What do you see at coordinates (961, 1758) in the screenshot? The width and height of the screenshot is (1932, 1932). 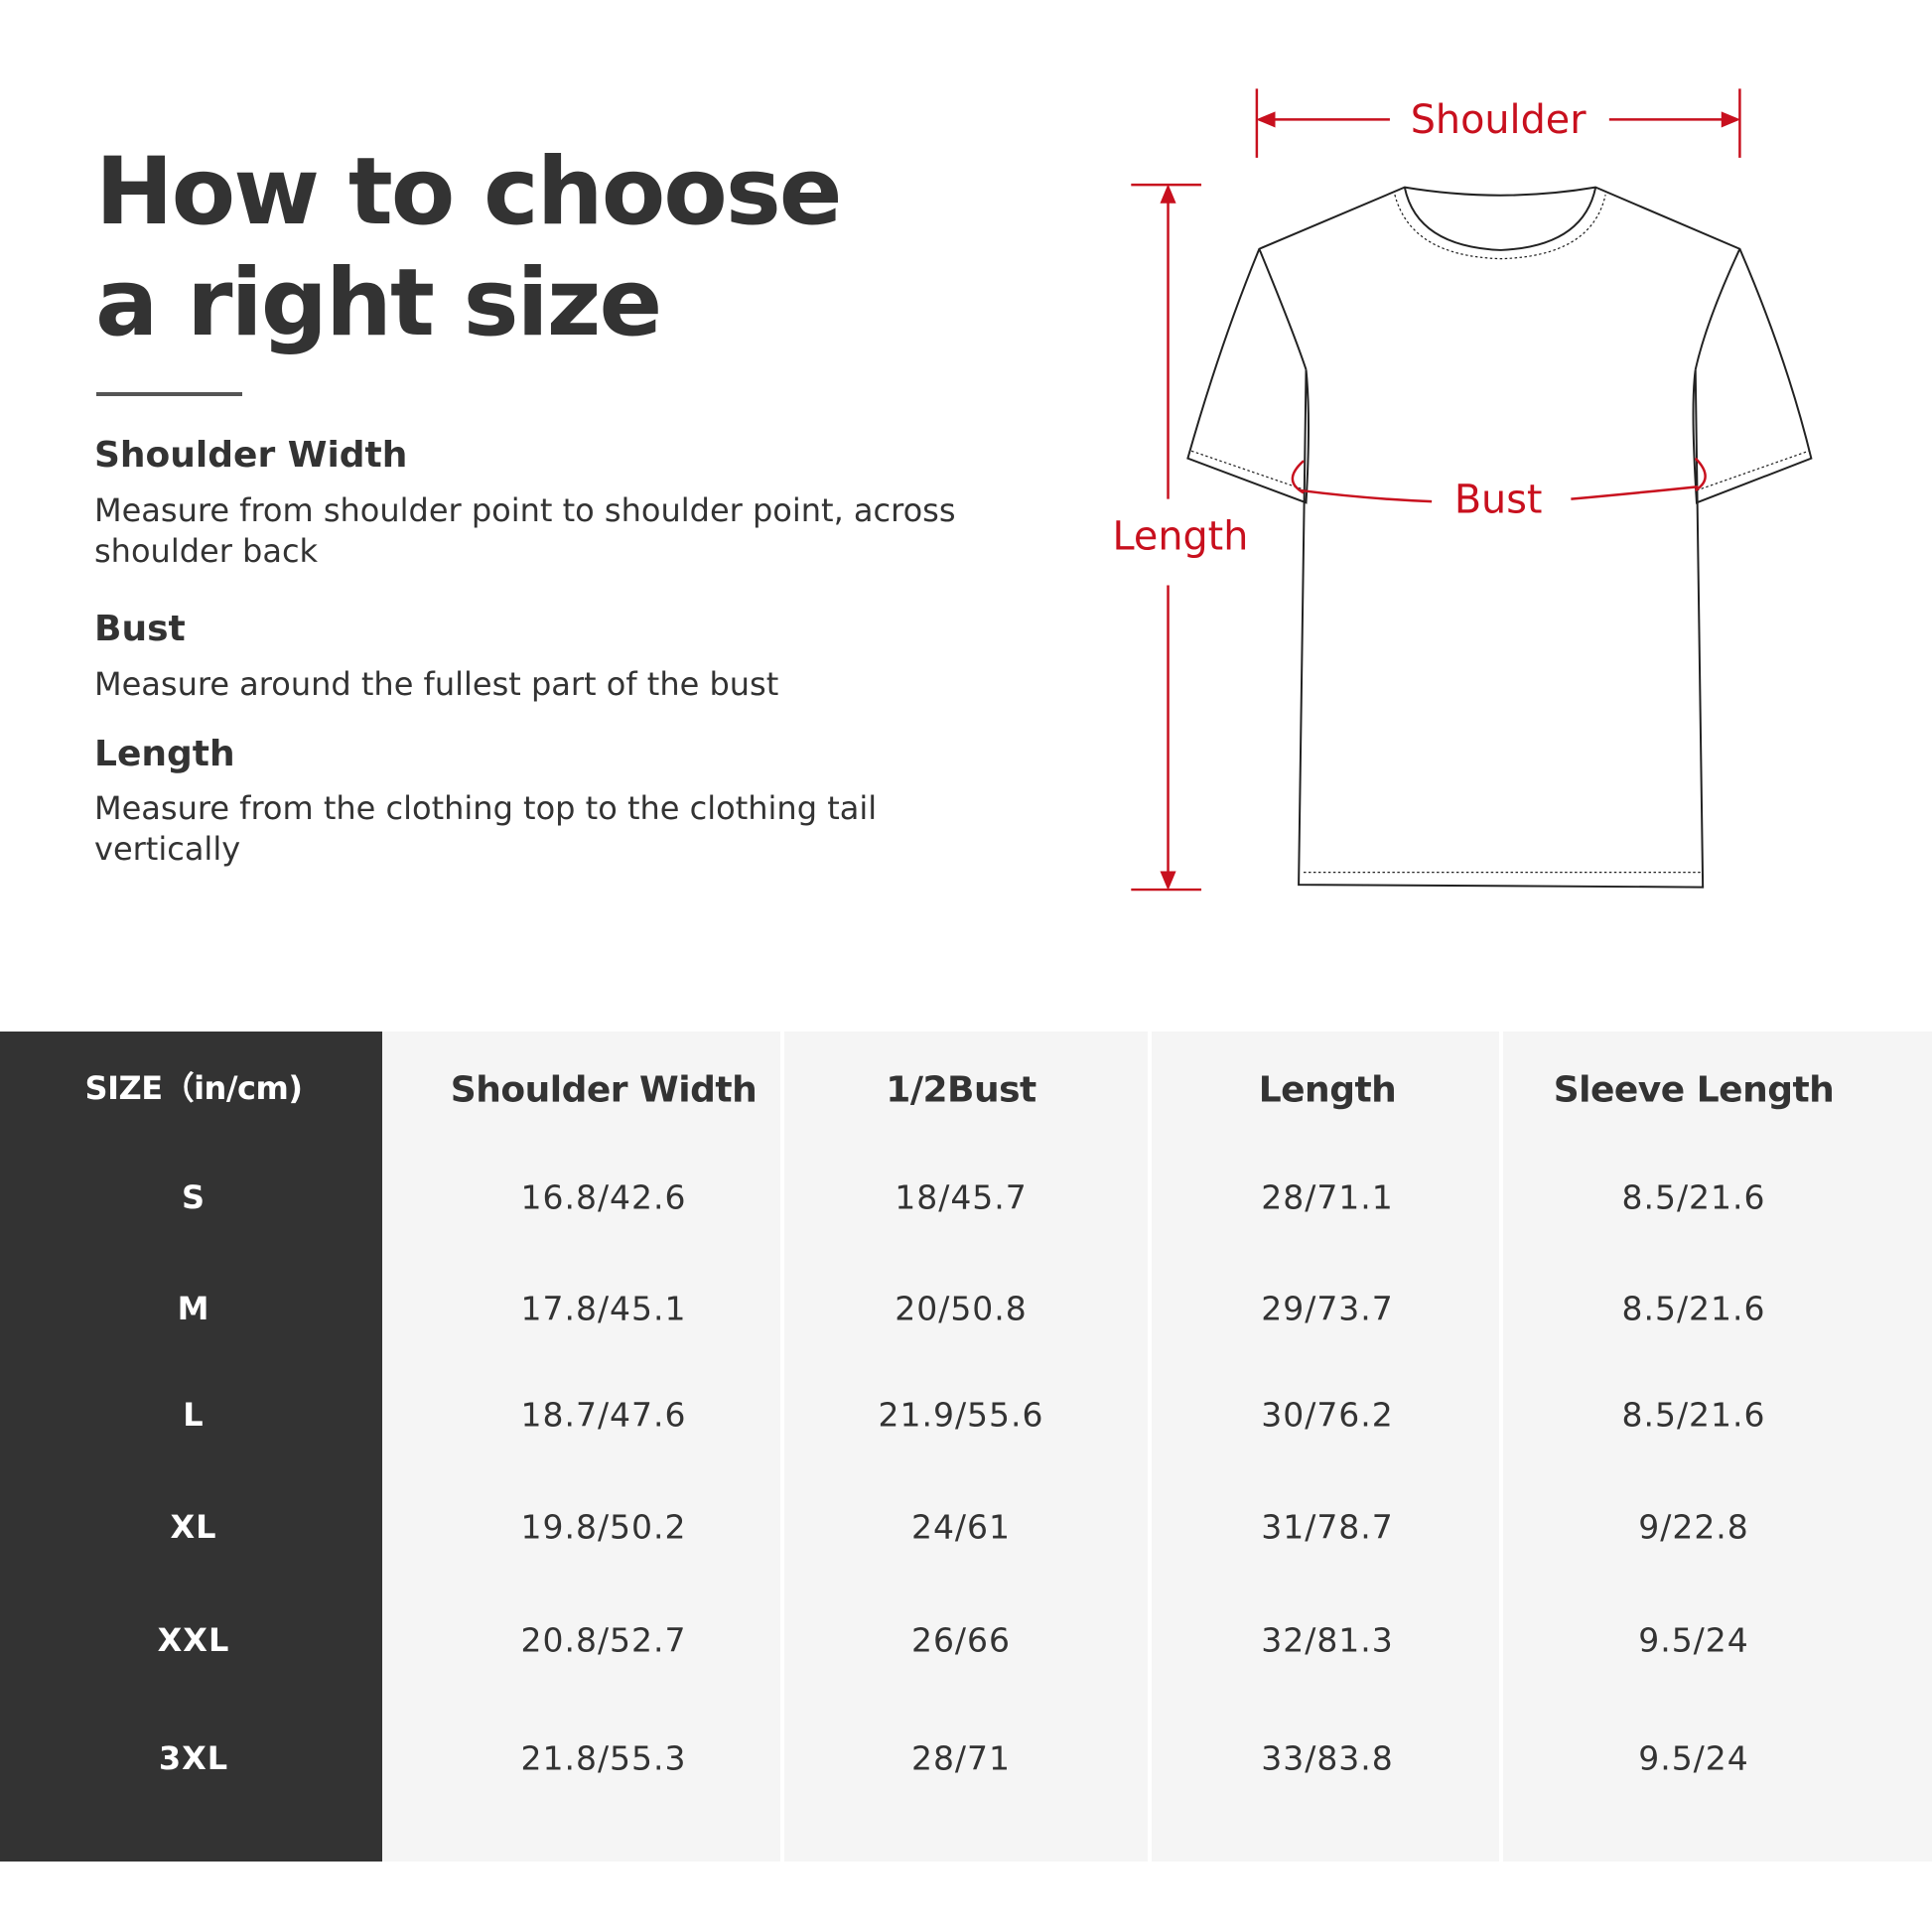 I see `cell-half-bust: 28/71` at bounding box center [961, 1758].